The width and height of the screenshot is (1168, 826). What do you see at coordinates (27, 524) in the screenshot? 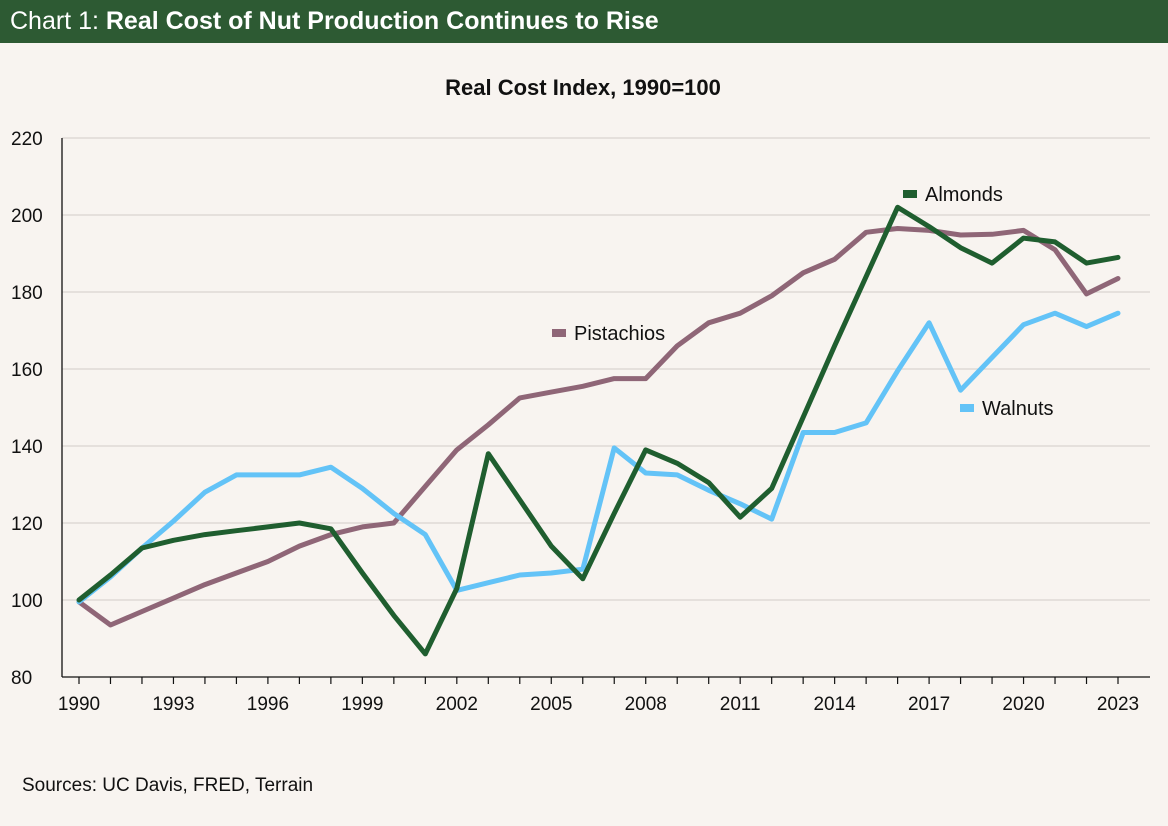
I see `y-tick-label: 120` at bounding box center [27, 524].